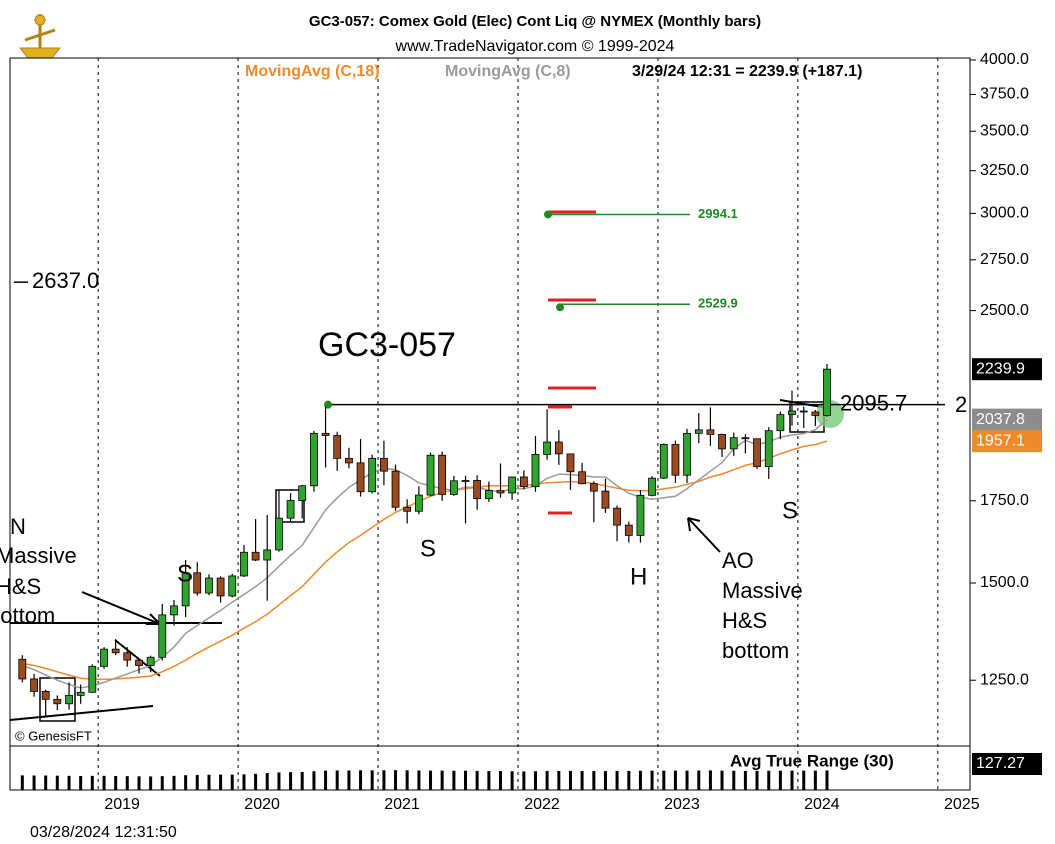 The height and width of the screenshot is (844, 1055). What do you see at coordinates (762, 590) in the screenshot?
I see `annotation: Massive` at bounding box center [762, 590].